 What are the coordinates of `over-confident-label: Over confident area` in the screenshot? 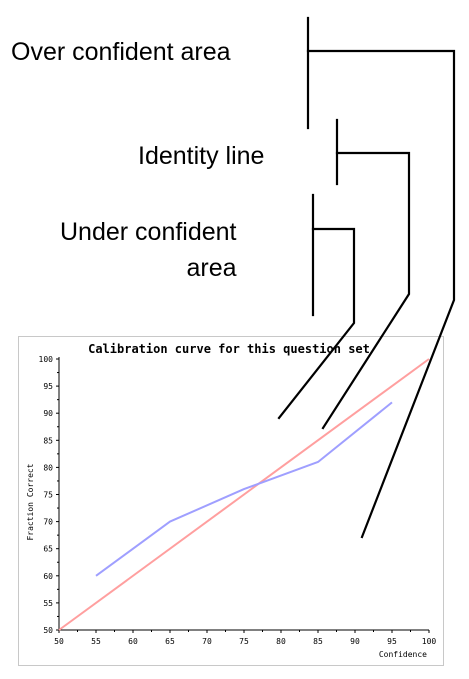 It's located at (121, 52).